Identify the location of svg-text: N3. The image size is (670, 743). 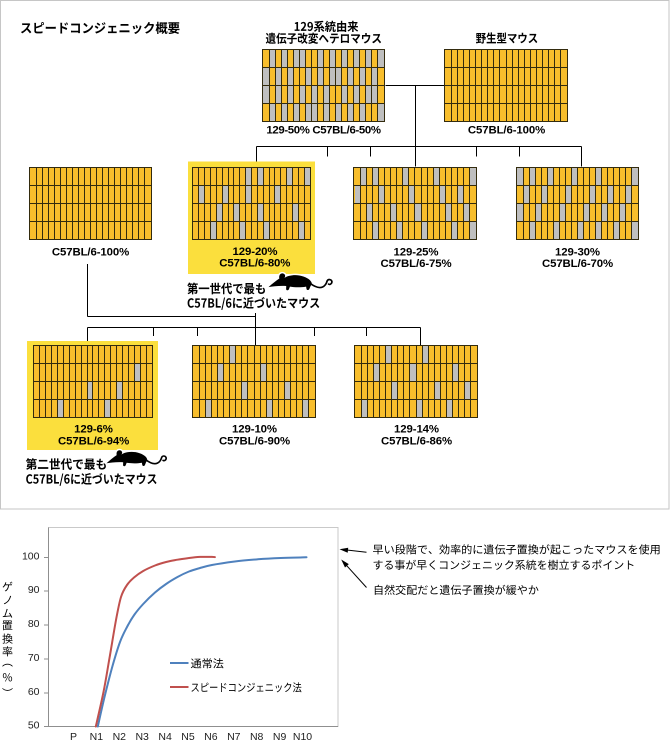
(142, 737).